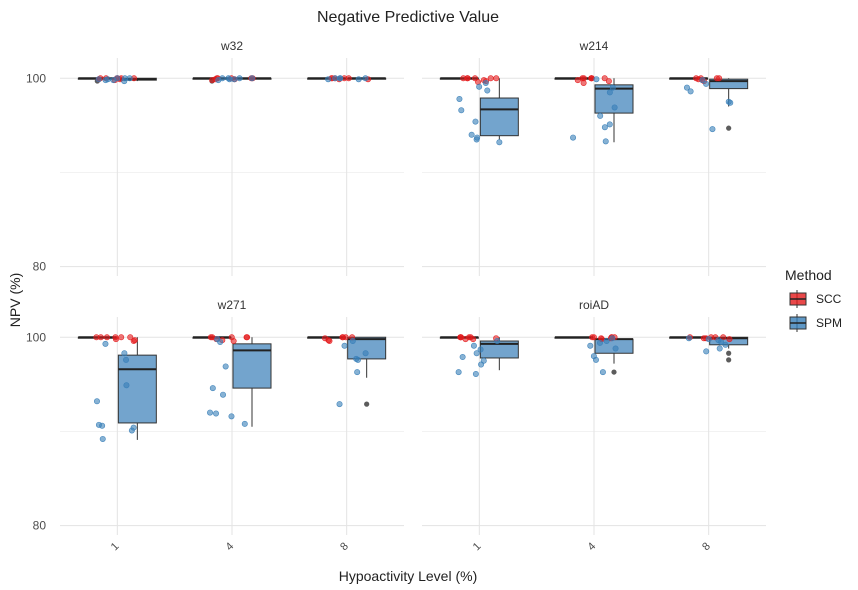 Image resolution: width=858 pixels, height=590 pixels. I want to click on legend-title: Method, so click(808, 275).